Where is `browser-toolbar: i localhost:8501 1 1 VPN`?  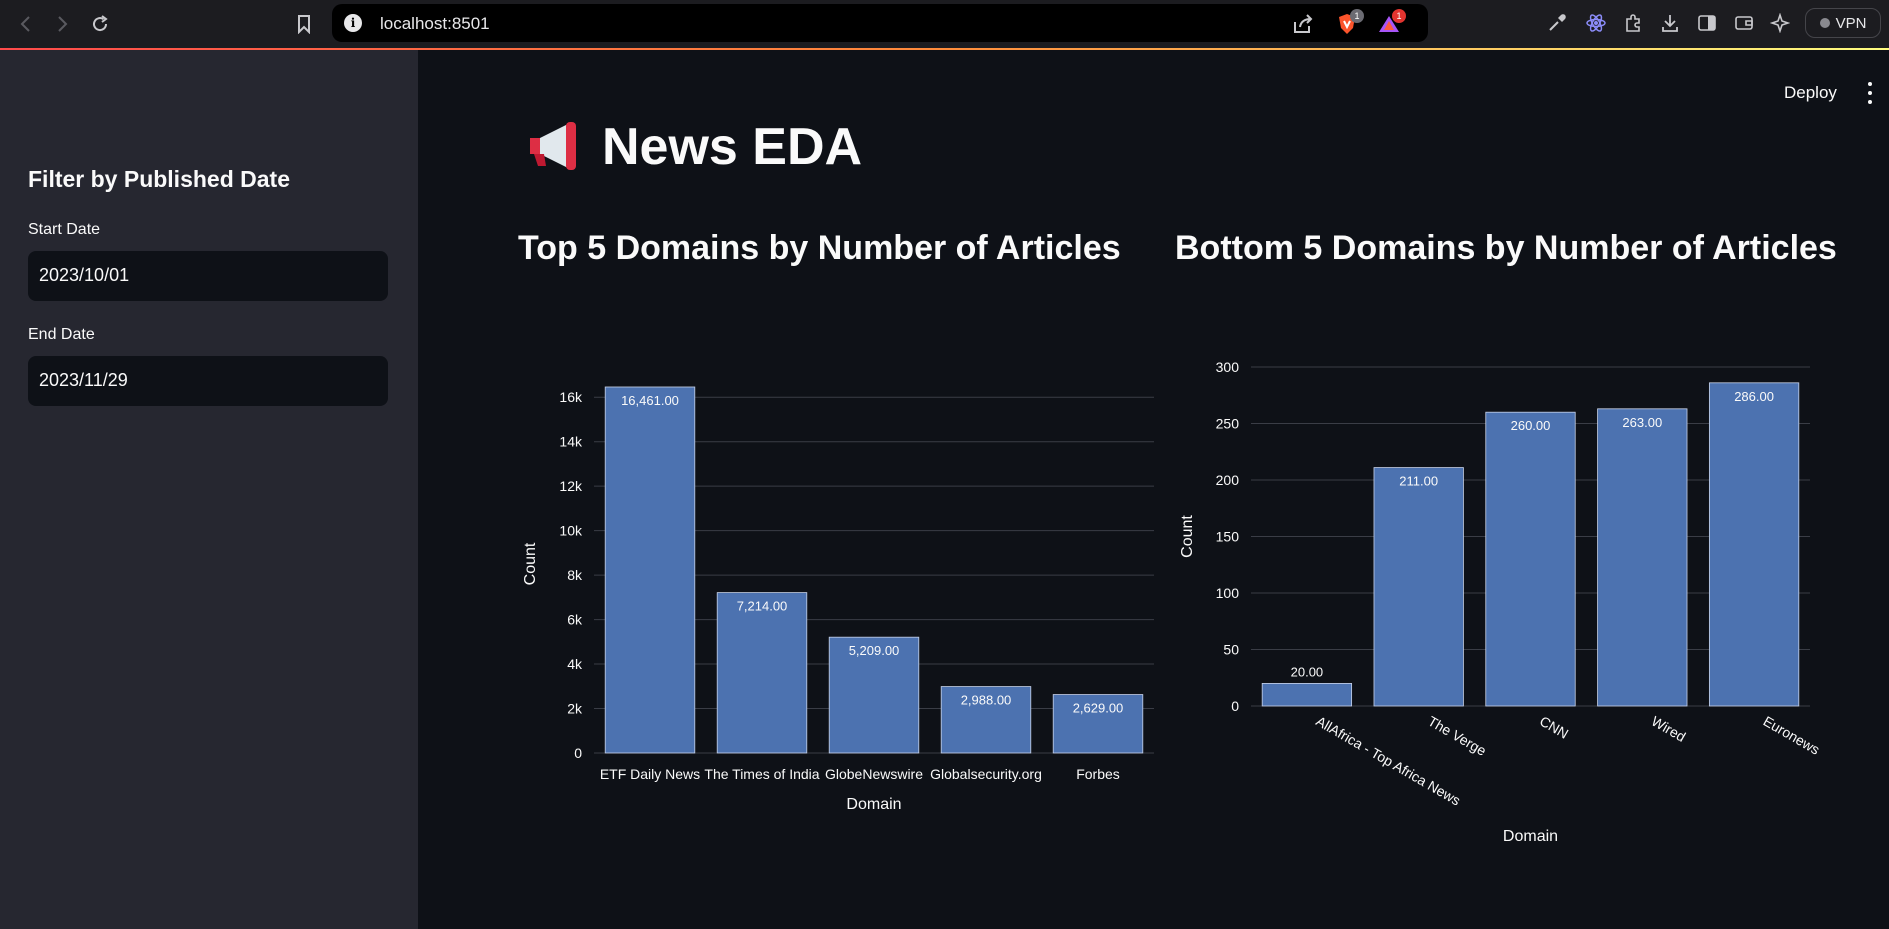 browser-toolbar: i localhost:8501 1 1 VPN is located at coordinates (944, 24).